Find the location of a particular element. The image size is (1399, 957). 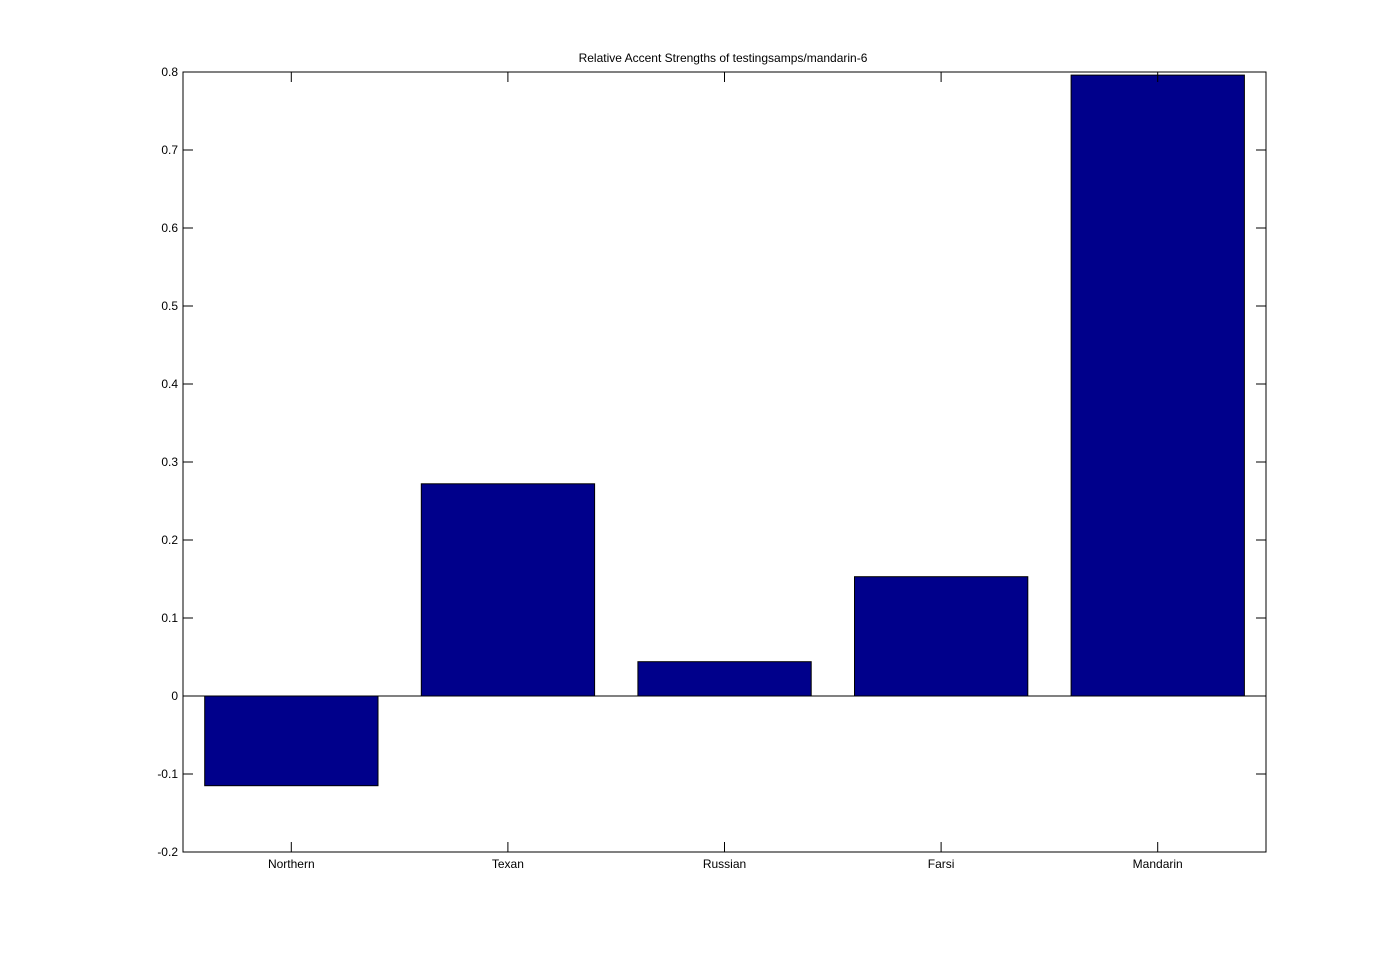

y-tick-label: 0.2 is located at coordinates (169, 540).